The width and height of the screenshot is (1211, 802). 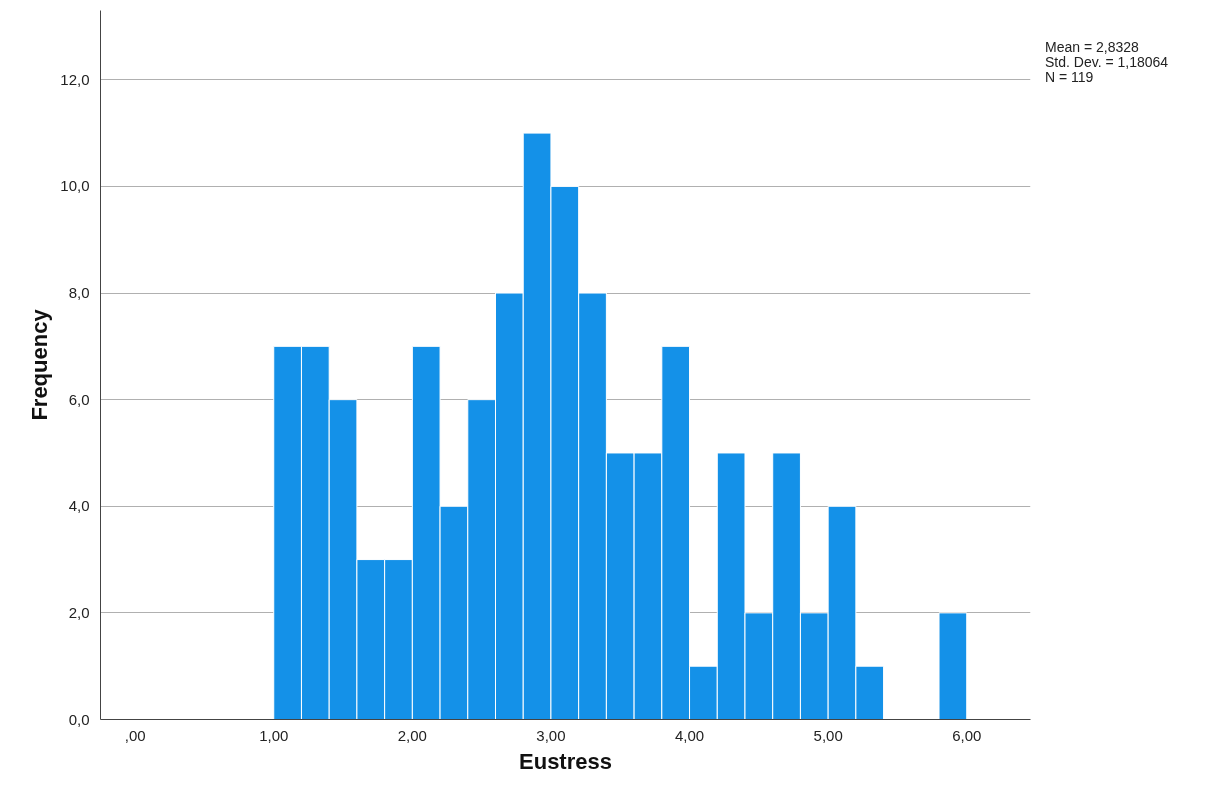 I want to click on y-tick-label: 0,0, so click(x=79, y=719).